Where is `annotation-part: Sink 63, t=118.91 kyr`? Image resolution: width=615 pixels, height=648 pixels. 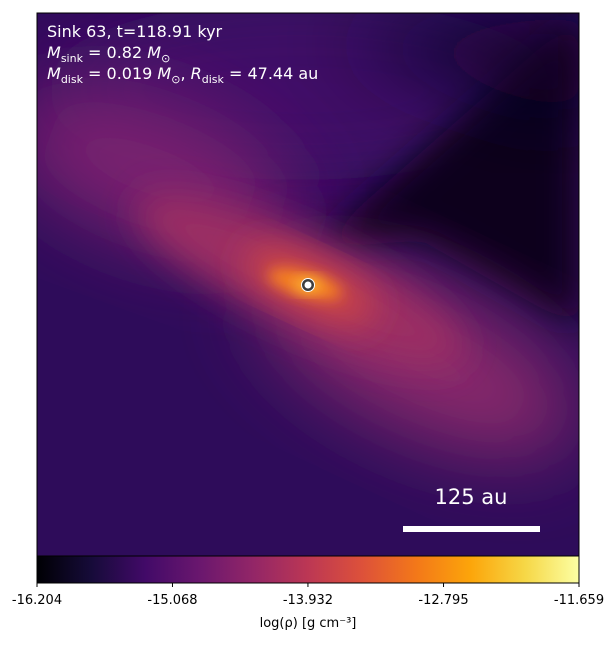 annotation-part: Sink 63, t=118.91 kyr is located at coordinates (135, 31).